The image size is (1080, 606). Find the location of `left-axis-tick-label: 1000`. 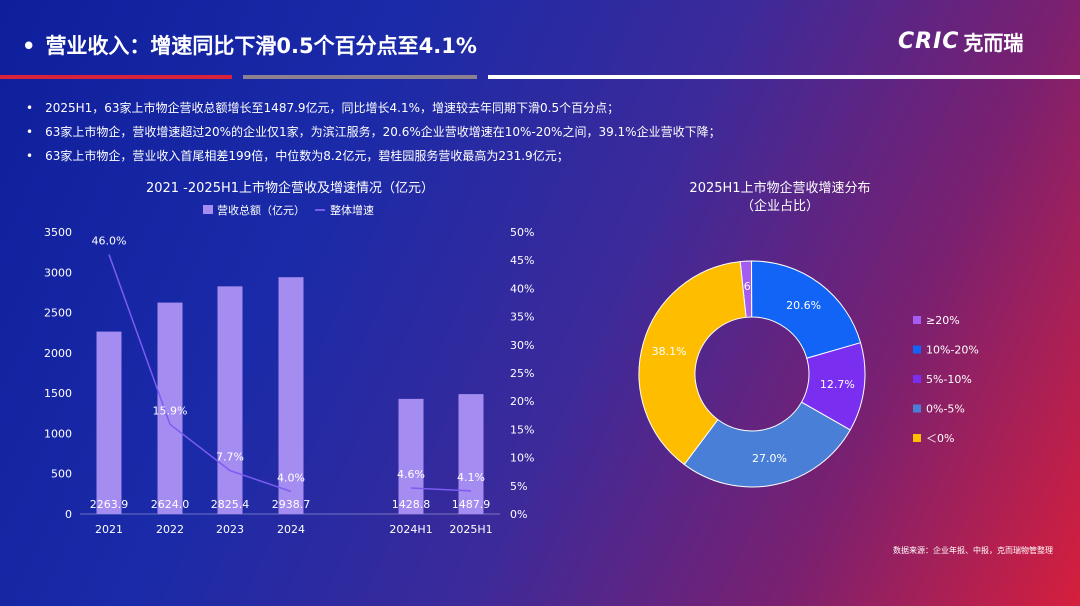

left-axis-tick-label: 1000 is located at coordinates (58, 433).